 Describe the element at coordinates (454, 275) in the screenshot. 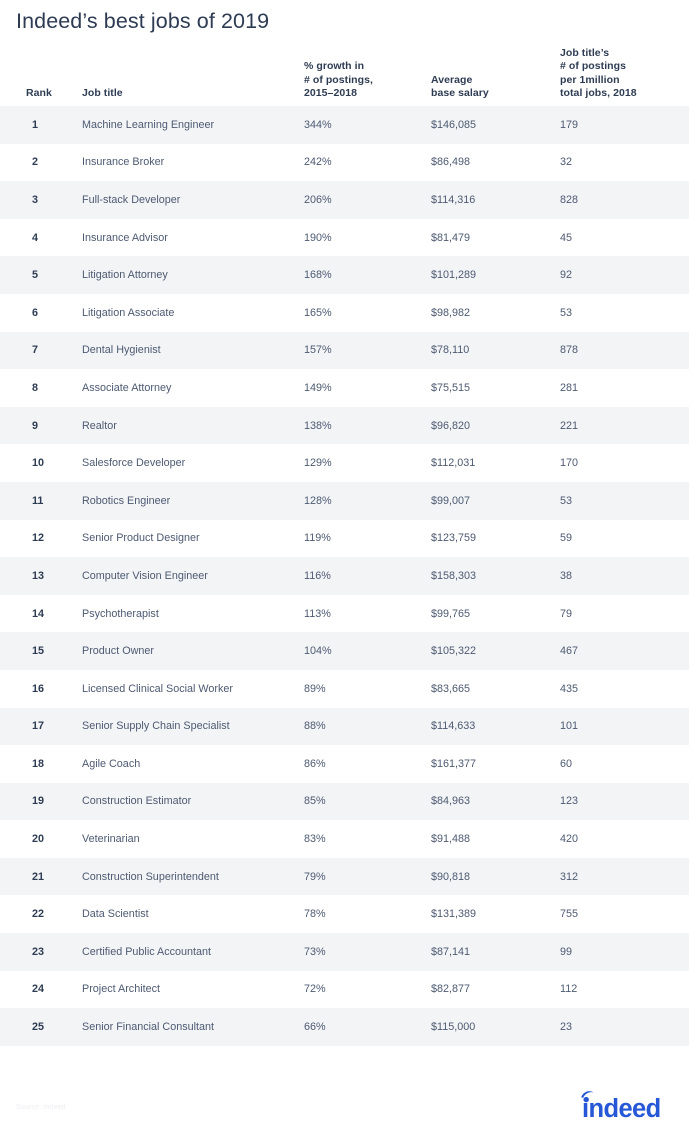

I see `cell-salary: $101,289` at that location.